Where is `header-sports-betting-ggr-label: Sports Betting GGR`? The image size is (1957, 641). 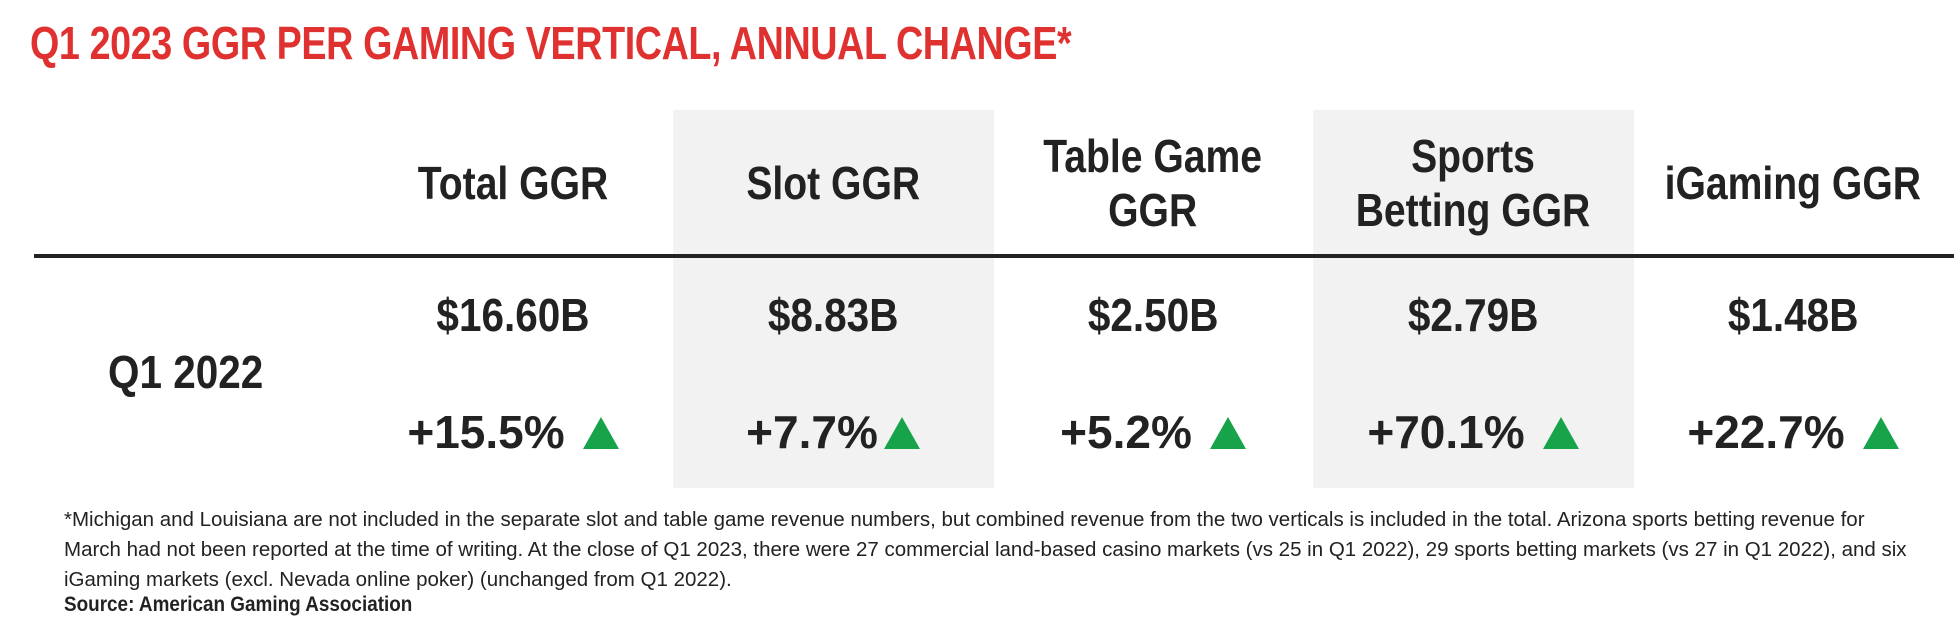
header-sports-betting-ggr-label: Sports Betting GGR is located at coordinates (1473, 183).